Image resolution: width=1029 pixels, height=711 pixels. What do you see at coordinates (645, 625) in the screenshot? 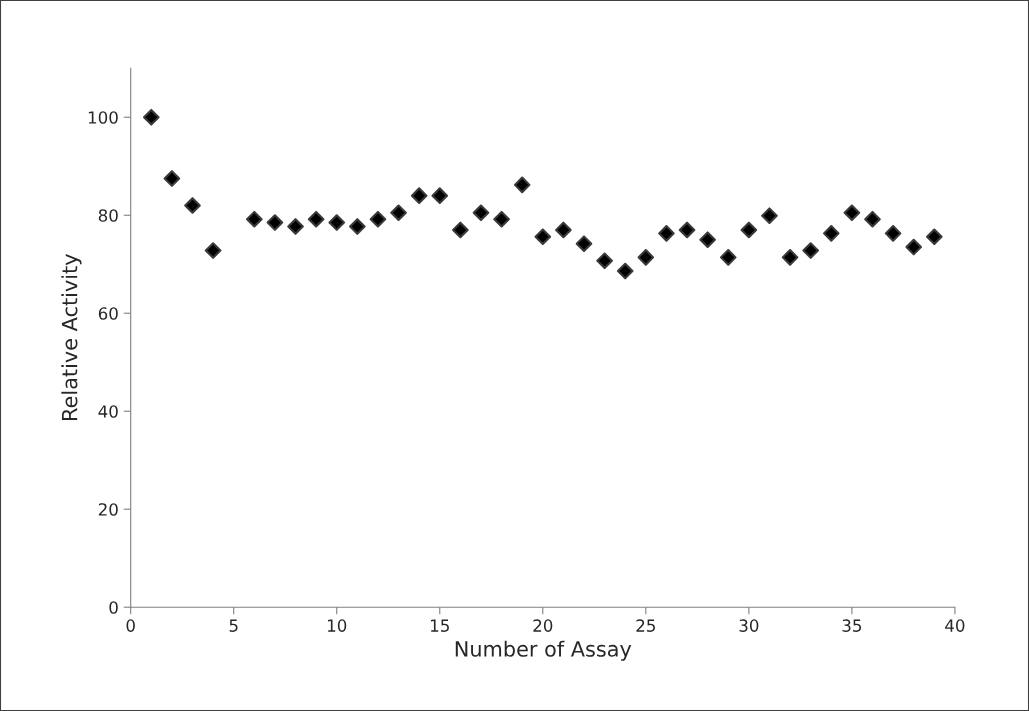
I see `x-tick-label: 25` at bounding box center [645, 625].